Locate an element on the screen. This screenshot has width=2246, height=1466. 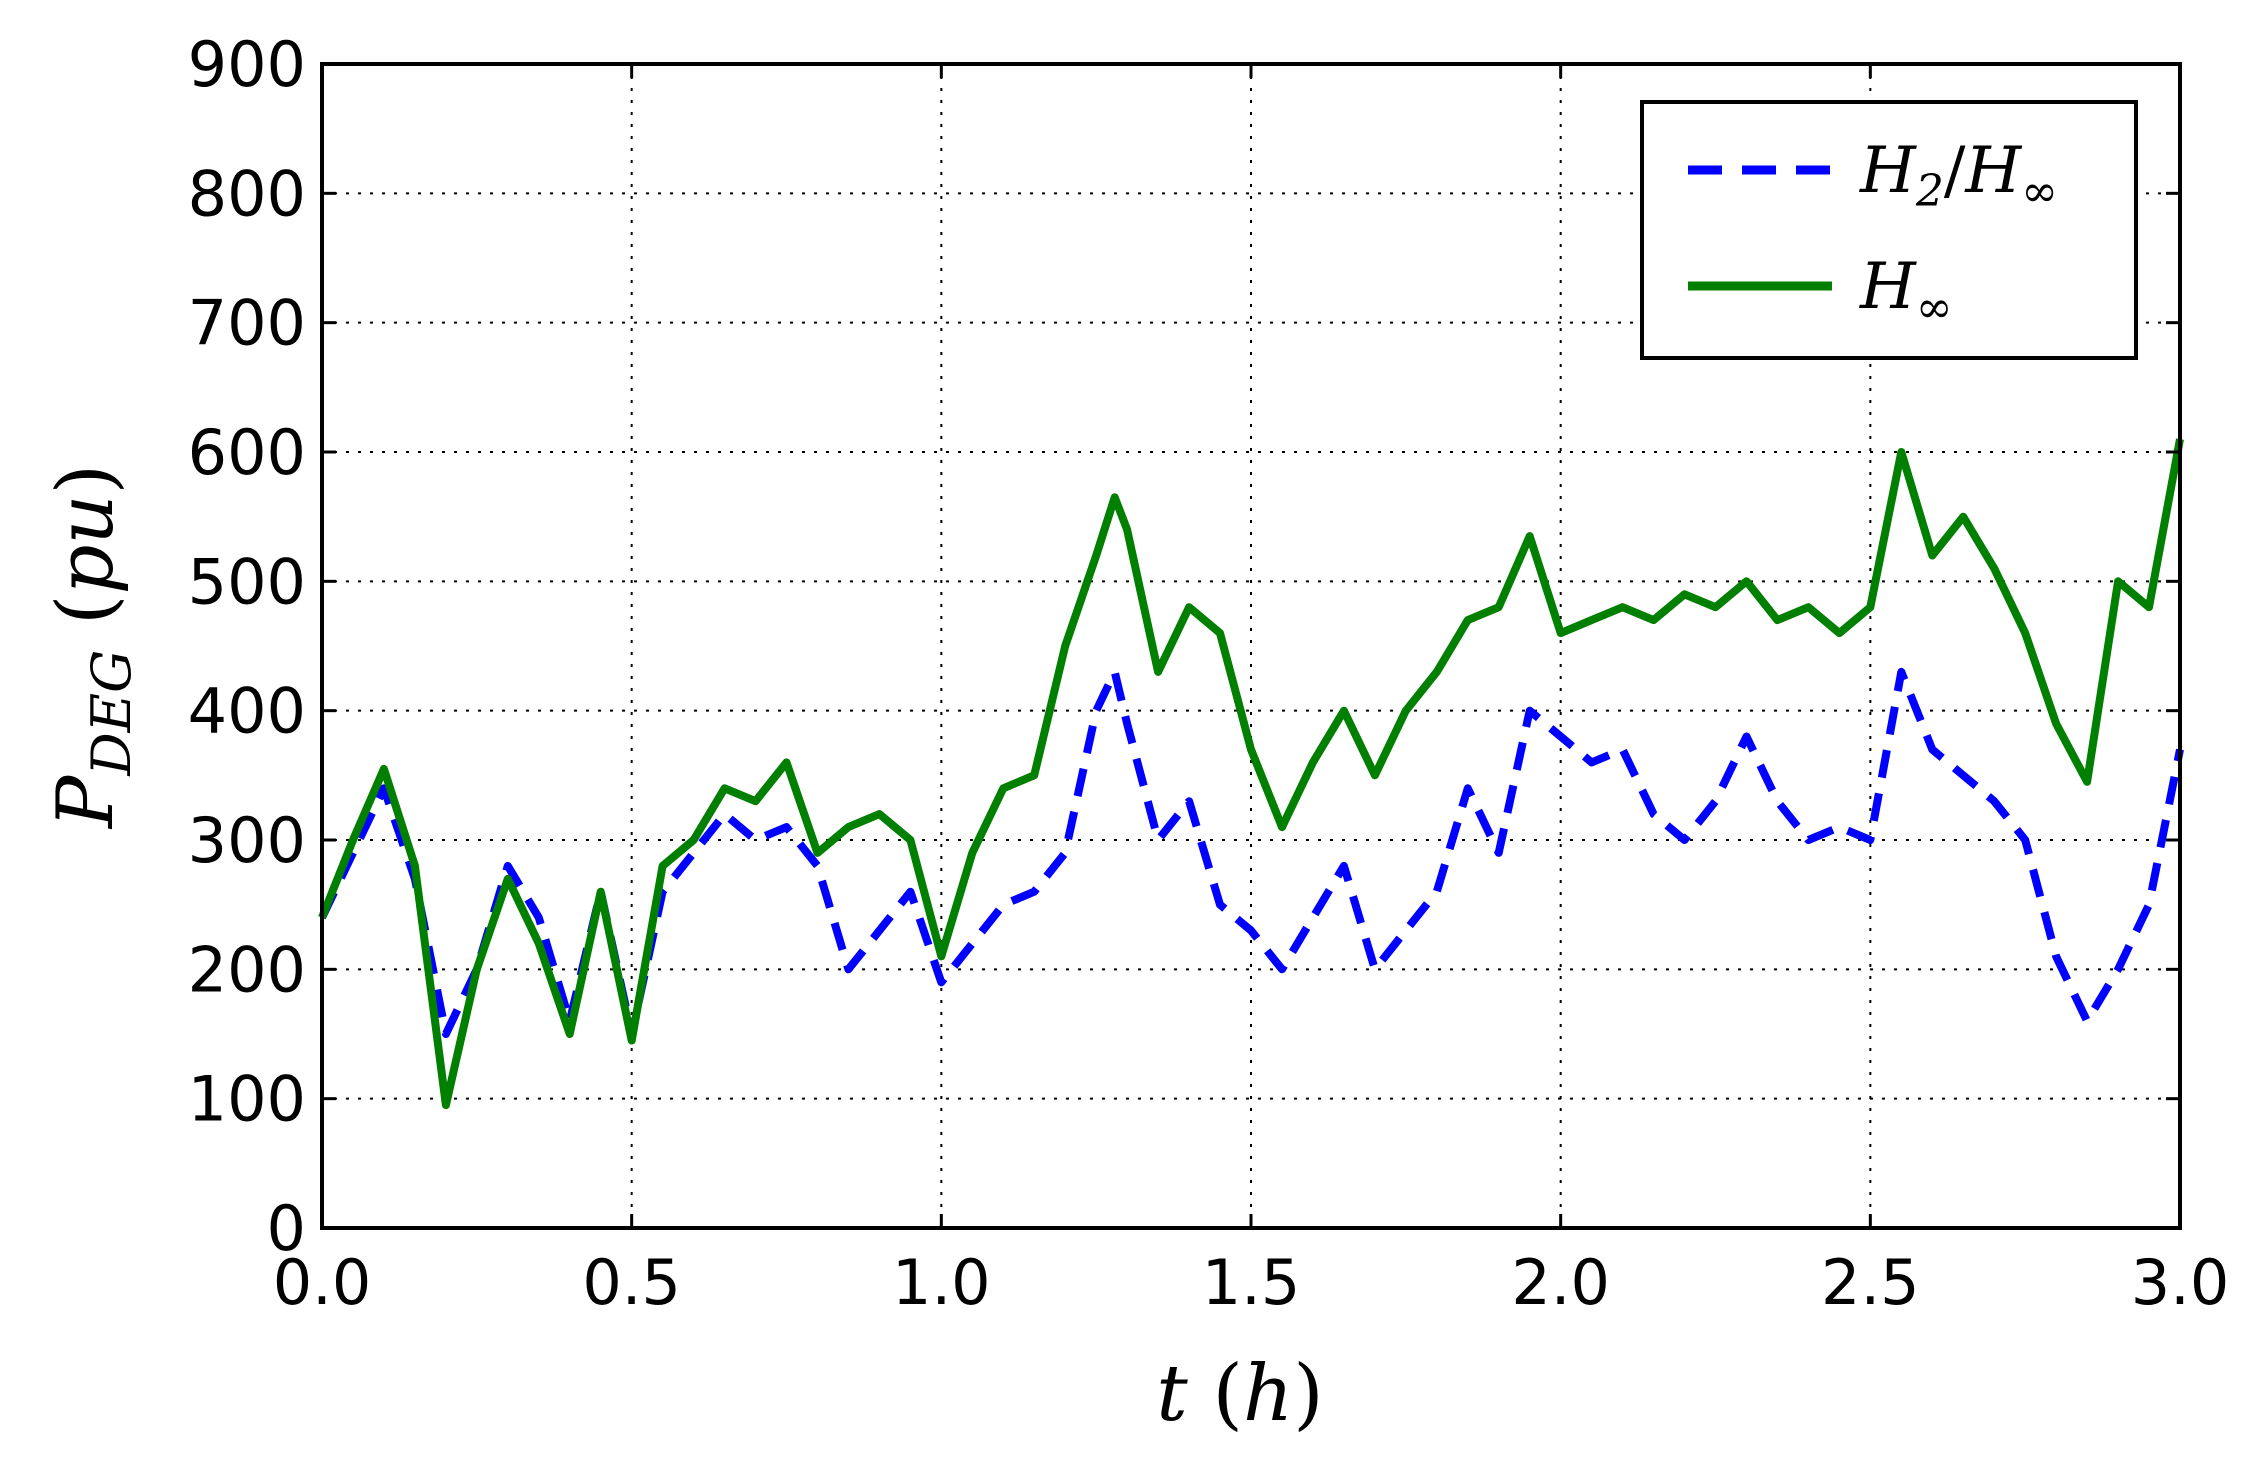
legend: H2/H∞ H∞ is located at coordinates (1889, 230).